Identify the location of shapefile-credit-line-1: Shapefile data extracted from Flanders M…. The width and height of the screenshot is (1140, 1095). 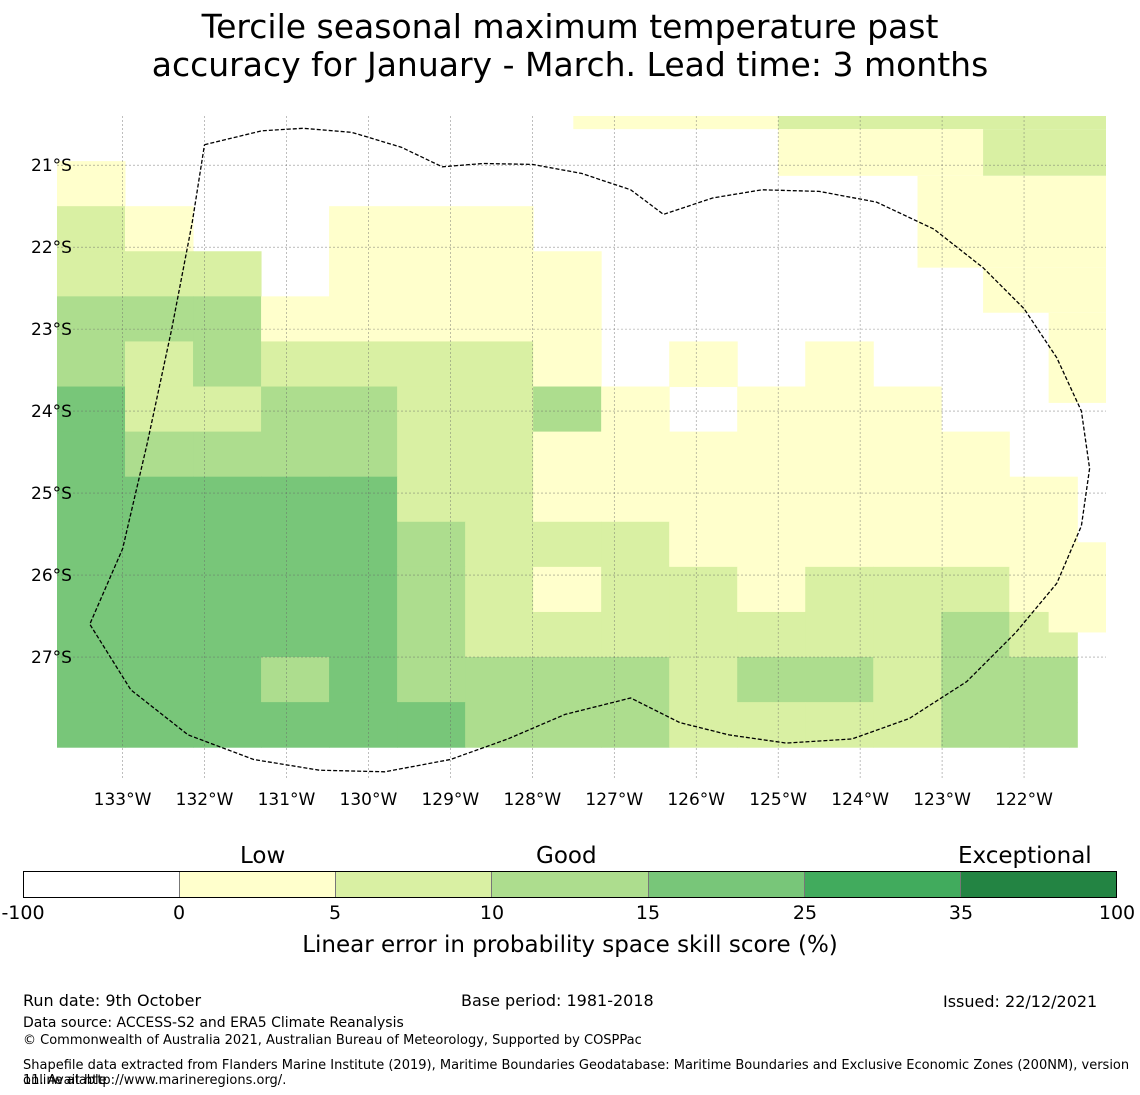
(576, 1073).